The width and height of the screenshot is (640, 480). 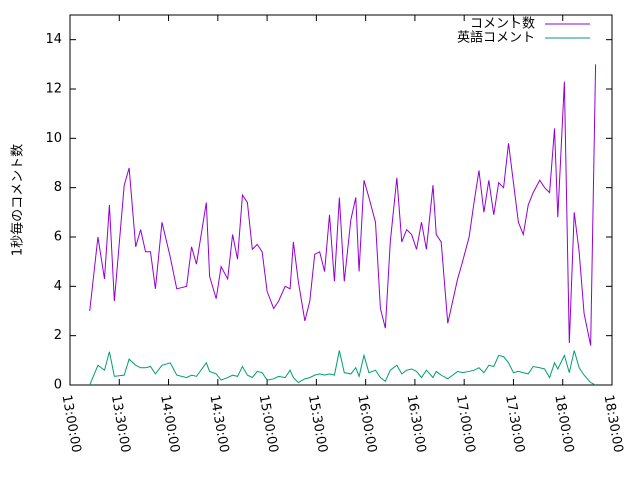 What do you see at coordinates (18, 200) in the screenshot?
I see `y-axis-label: 1秒毎のコメント数` at bounding box center [18, 200].